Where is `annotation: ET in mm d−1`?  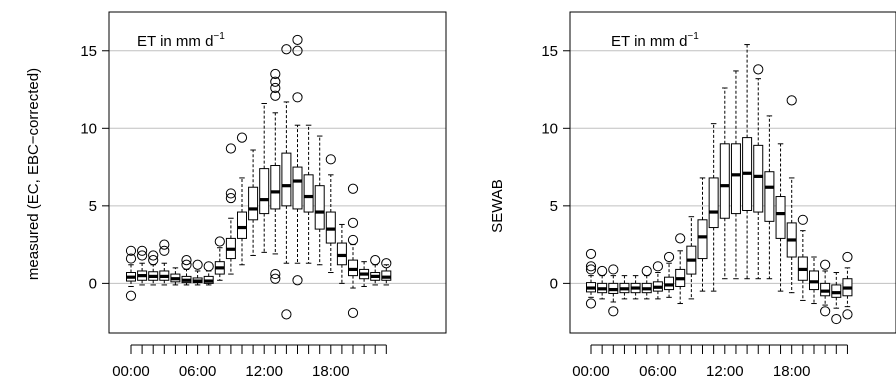
annotation: ET in mm d−1 is located at coordinates (655, 40).